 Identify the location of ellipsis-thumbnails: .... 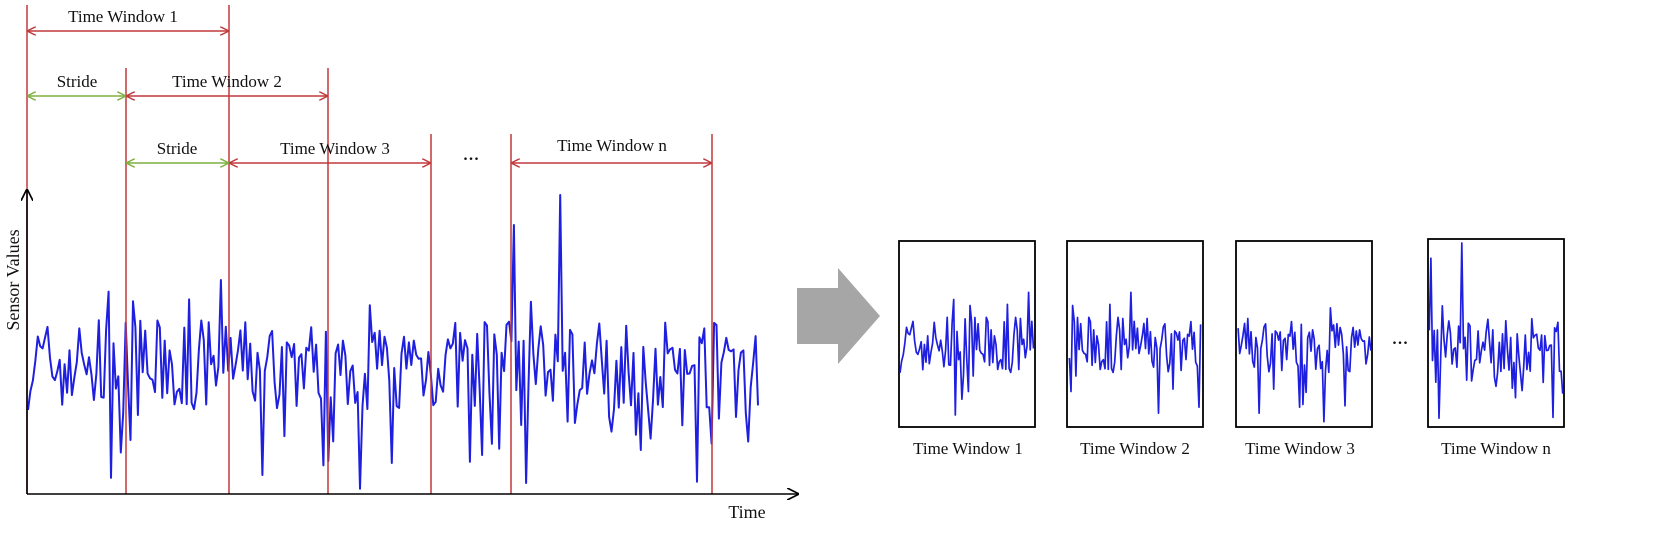
(1400, 336).